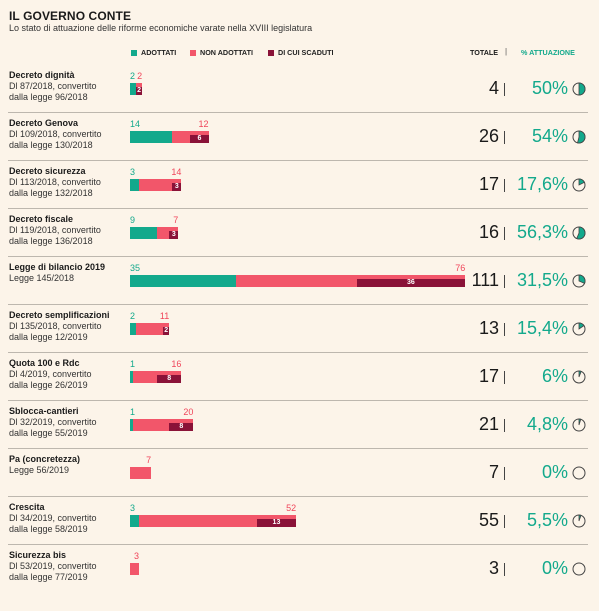 This screenshot has width=599, height=611. Describe the element at coordinates (137, 556) in the screenshot. I see `label-non-adottati: 3` at that location.